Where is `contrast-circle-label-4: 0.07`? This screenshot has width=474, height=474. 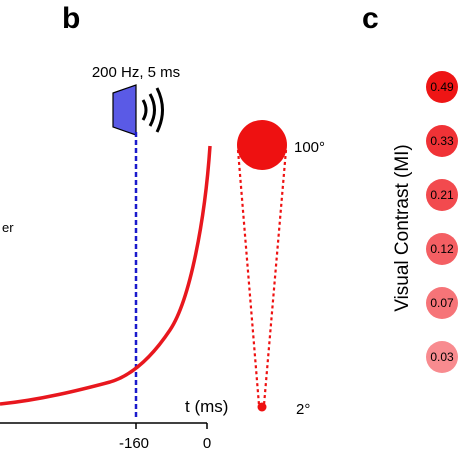
contrast-circle-label-4: 0.07 is located at coordinates (442, 303).